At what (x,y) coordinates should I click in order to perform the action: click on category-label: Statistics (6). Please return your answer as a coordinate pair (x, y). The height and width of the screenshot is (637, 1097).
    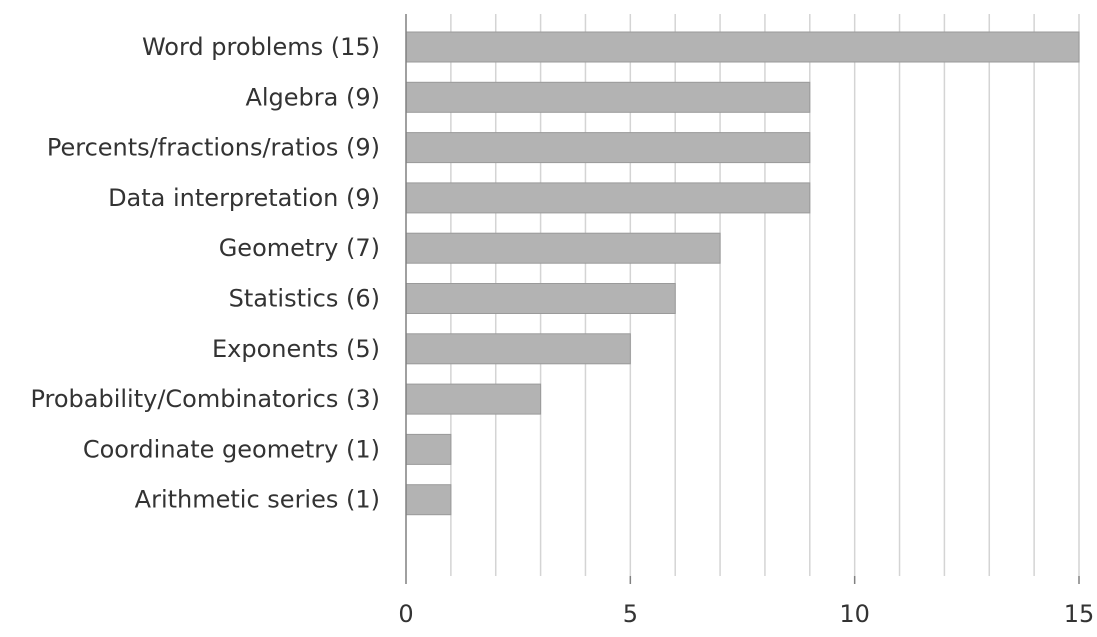
    Looking at the image, I should click on (304, 299).